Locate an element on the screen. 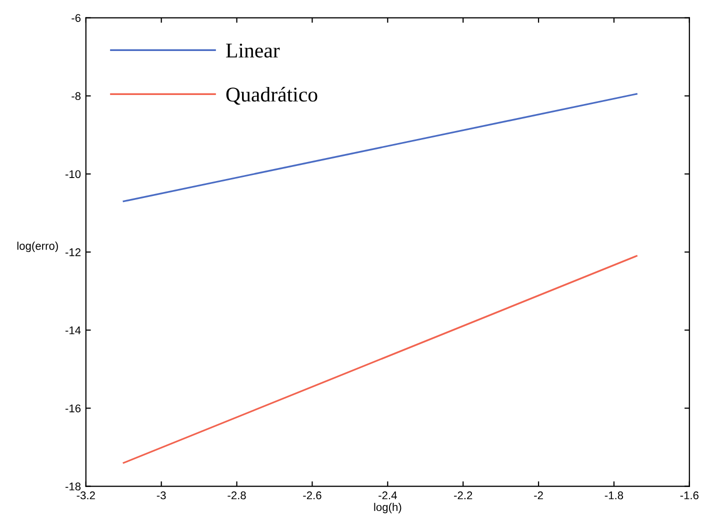 This screenshot has width=710, height=524. x-tick-label: -3.2 is located at coordinates (85, 495).